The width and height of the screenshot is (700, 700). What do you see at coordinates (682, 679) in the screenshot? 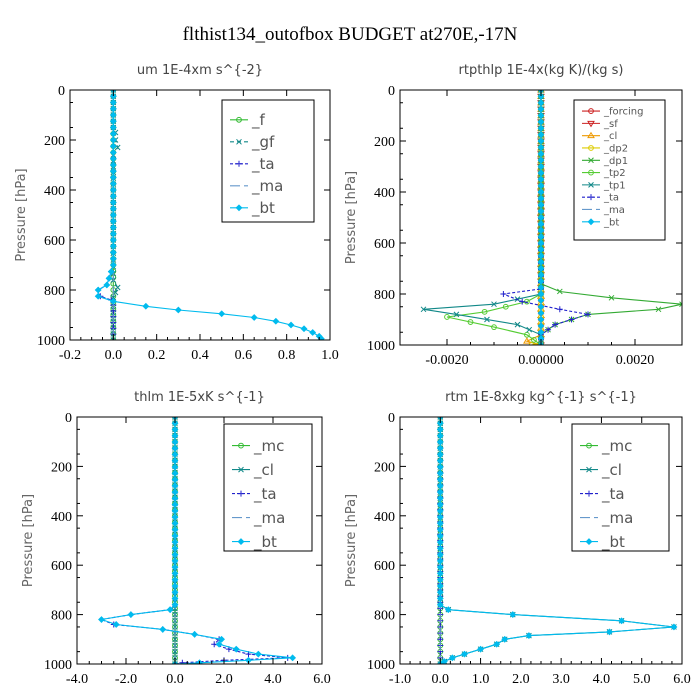
I see `x-tick-label: 6.0` at bounding box center [682, 679].